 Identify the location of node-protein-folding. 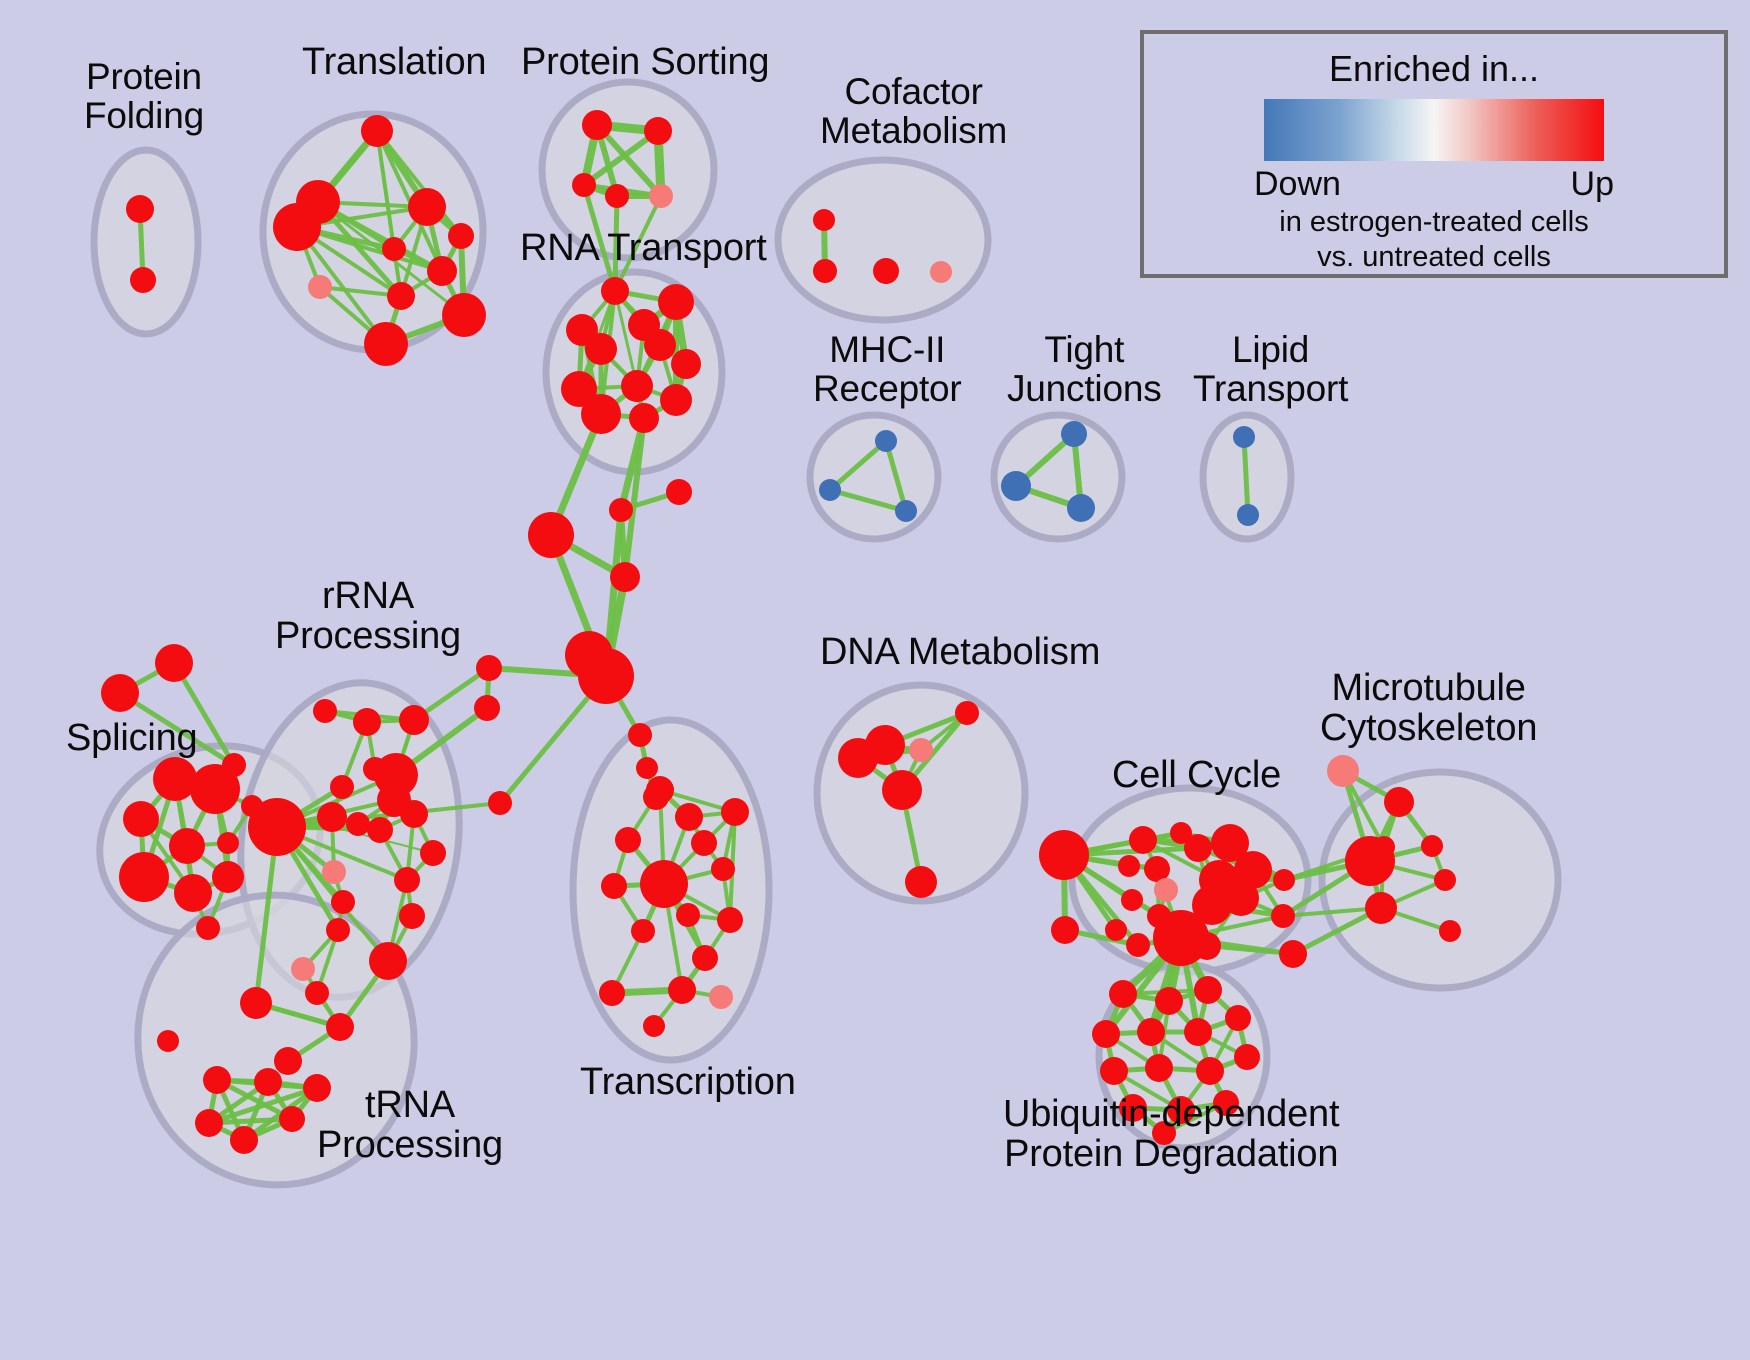
(143, 280).